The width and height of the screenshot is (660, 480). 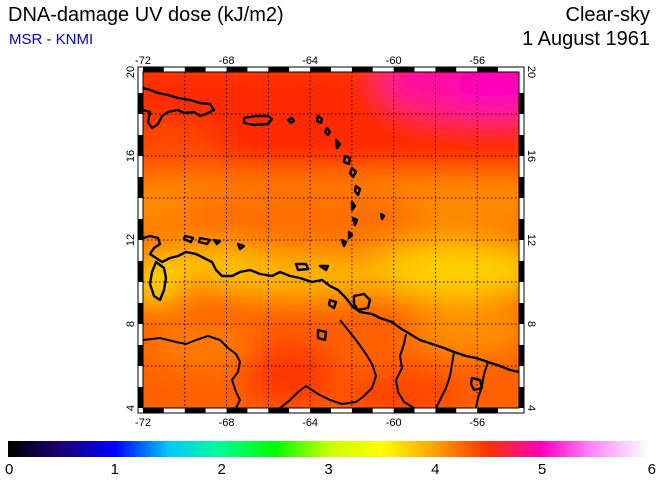 What do you see at coordinates (607, 15) in the screenshot?
I see `sky-condition-label: Clear-sky` at bounding box center [607, 15].